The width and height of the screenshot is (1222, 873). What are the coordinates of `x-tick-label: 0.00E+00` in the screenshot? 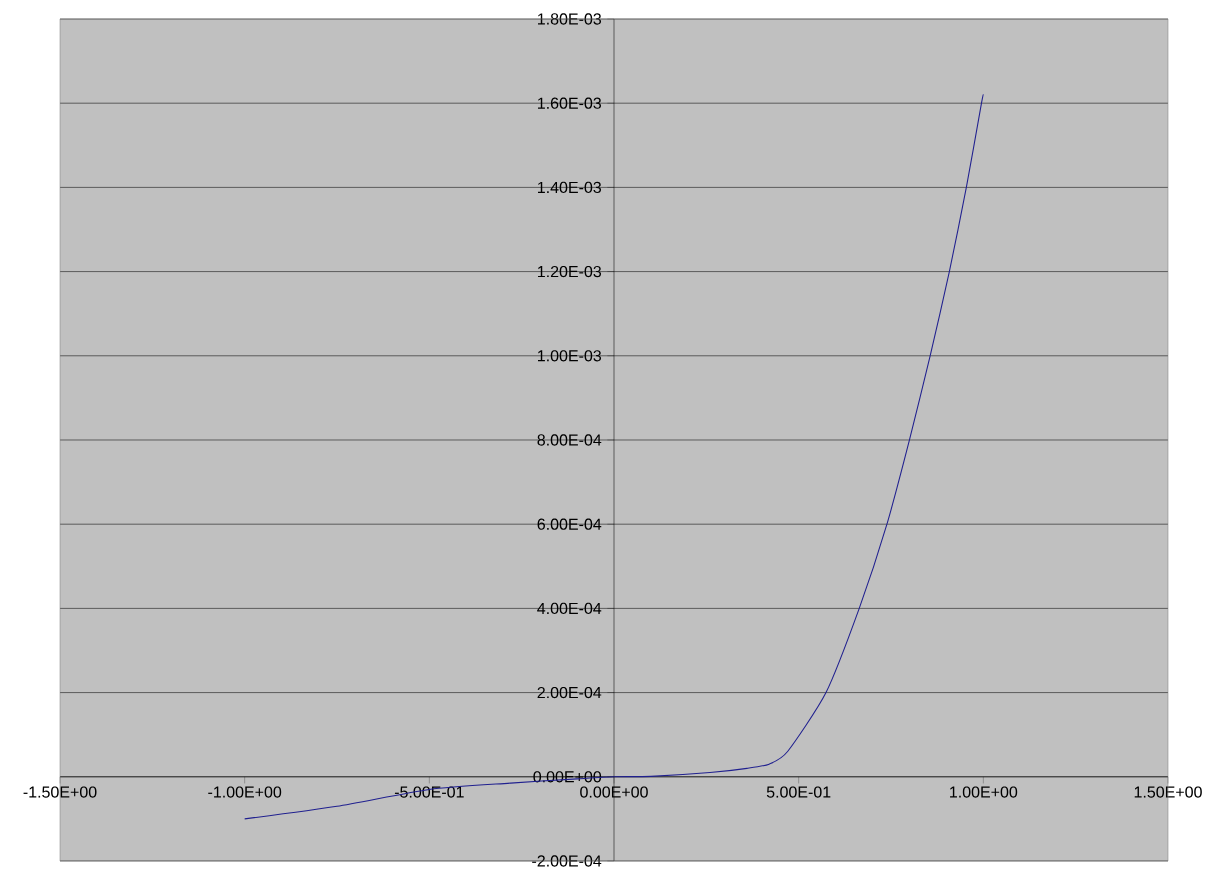 It's located at (614, 792).